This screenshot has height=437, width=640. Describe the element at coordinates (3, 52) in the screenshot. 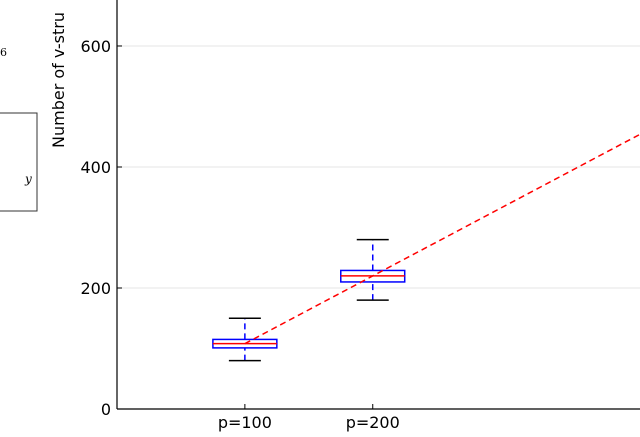

I see `fragment-number: 6` at that location.